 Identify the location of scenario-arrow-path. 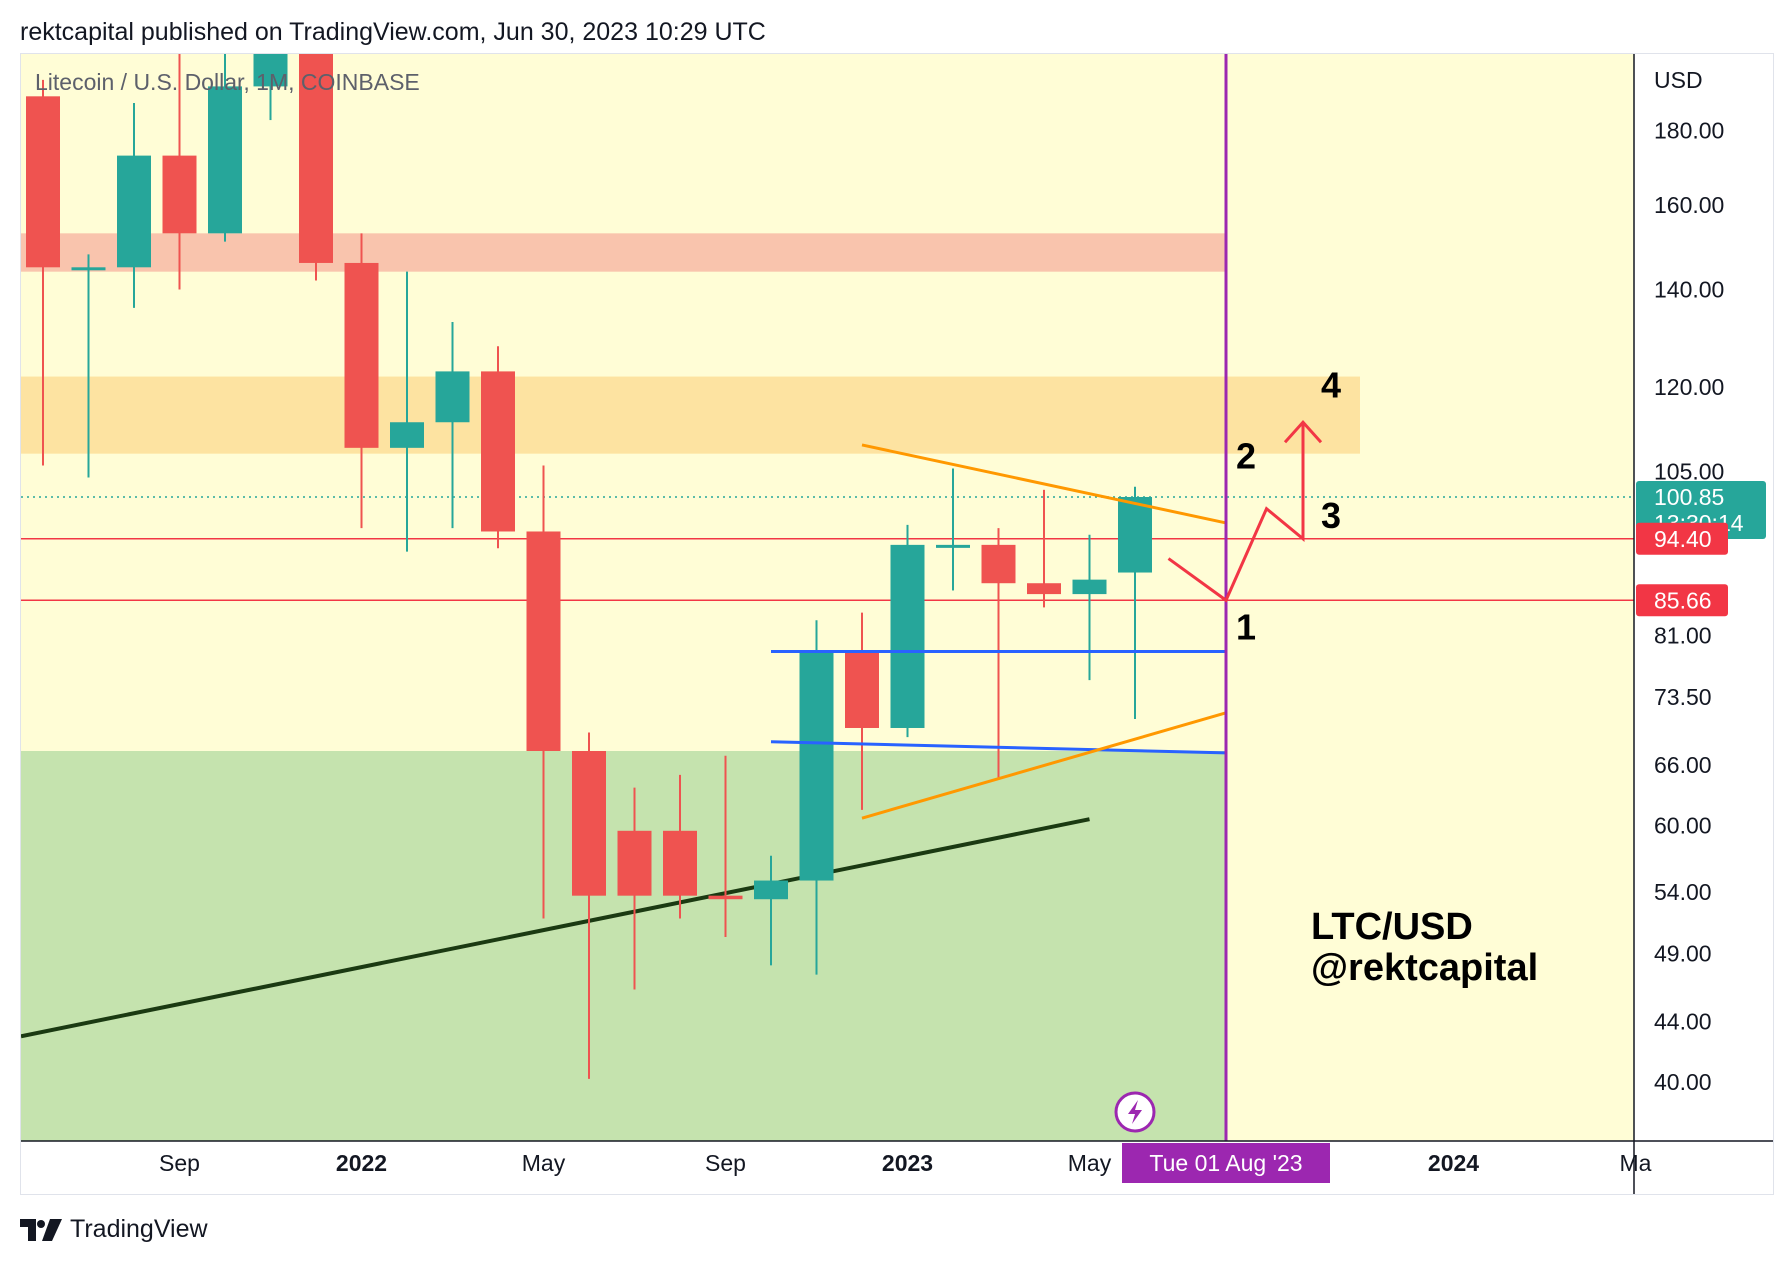
(1236, 512).